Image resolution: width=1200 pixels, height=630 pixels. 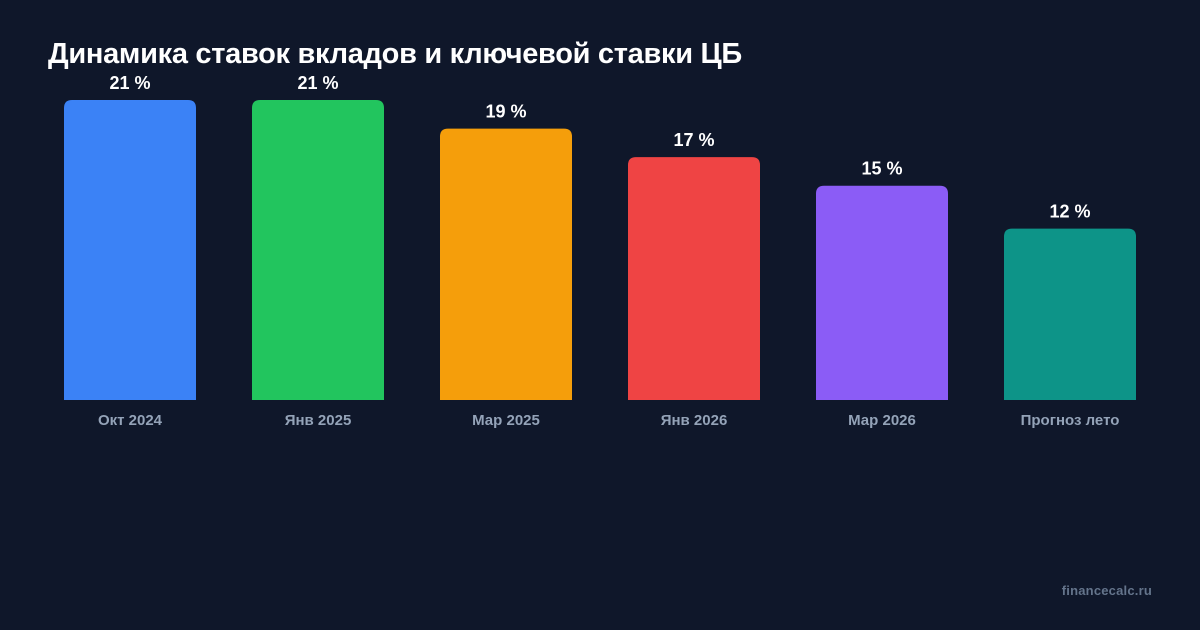 I want to click on bar-value-label: 17 %, so click(x=693, y=140).